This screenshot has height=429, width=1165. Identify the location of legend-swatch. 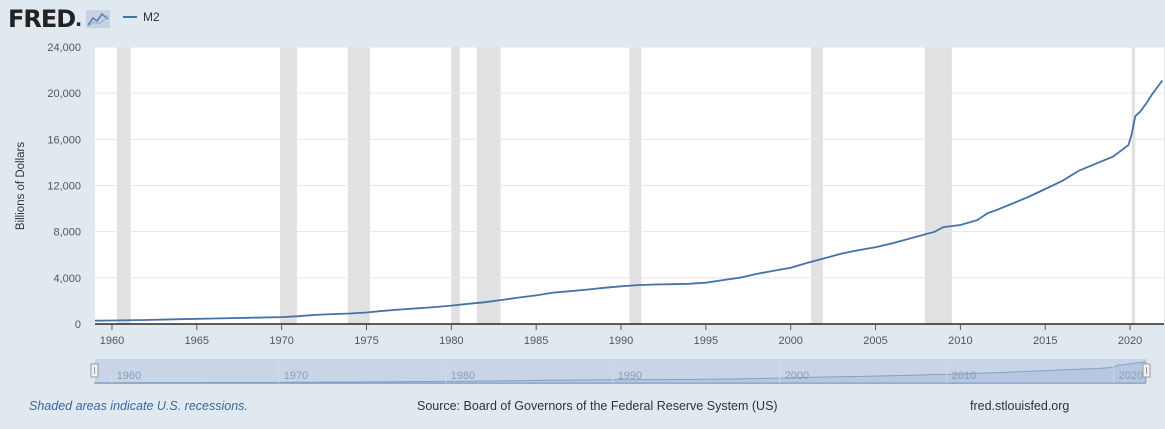
(130, 17).